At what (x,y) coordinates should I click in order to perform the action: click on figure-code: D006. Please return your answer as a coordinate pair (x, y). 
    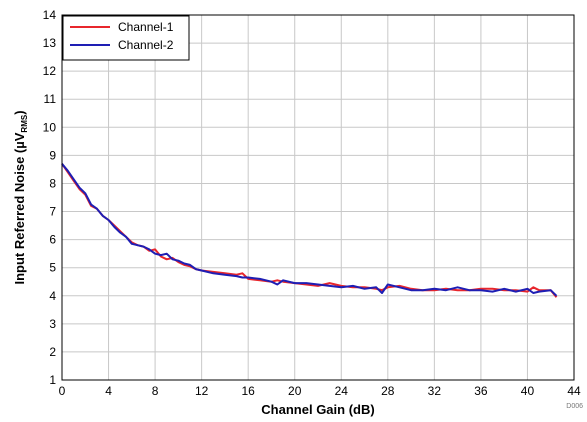
    Looking at the image, I should click on (574, 406).